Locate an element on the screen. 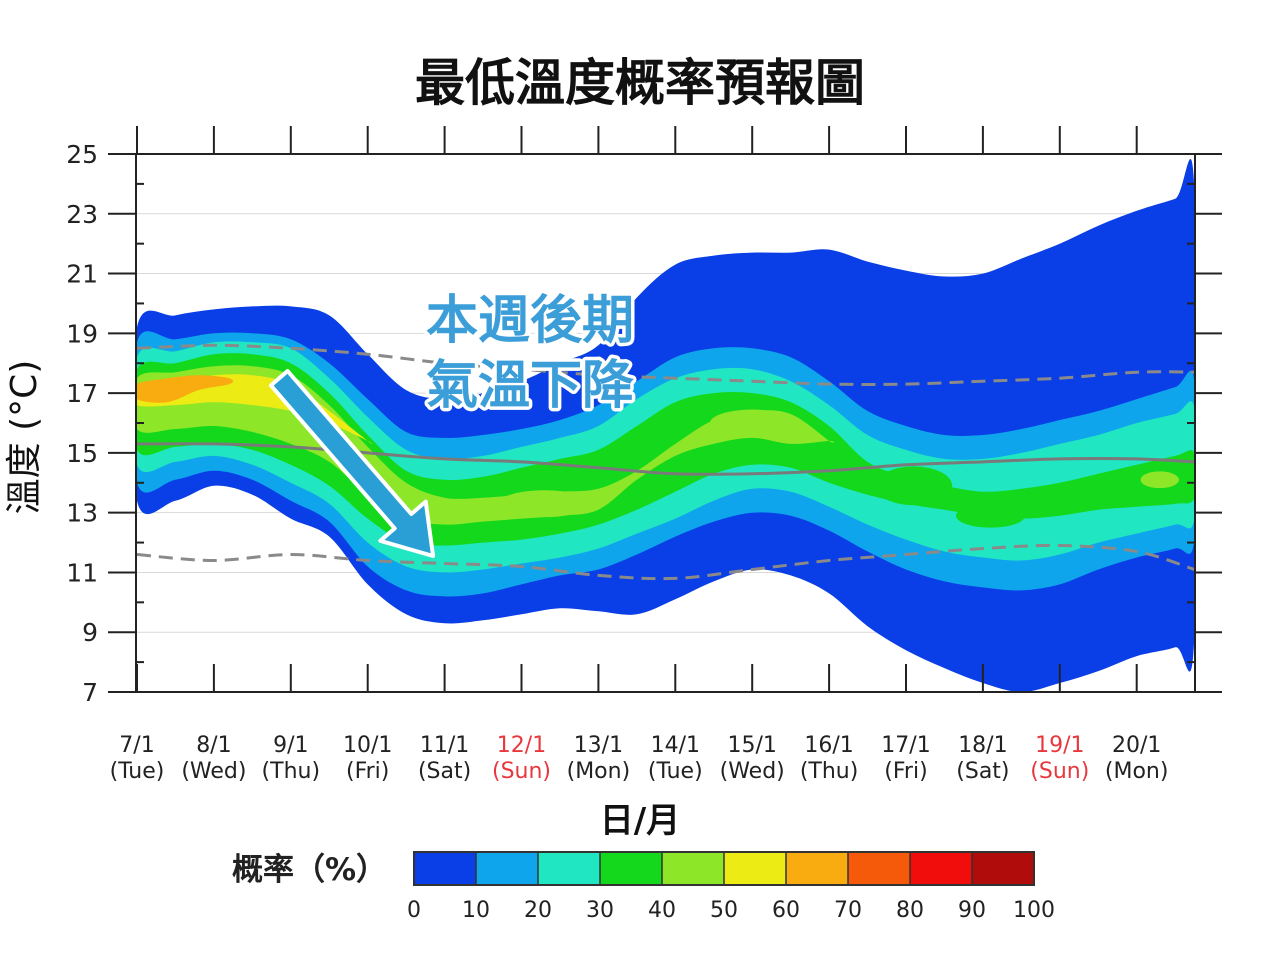 The height and width of the screenshot is (964, 1280). colorbar-tick-label: 50 is located at coordinates (724, 910).